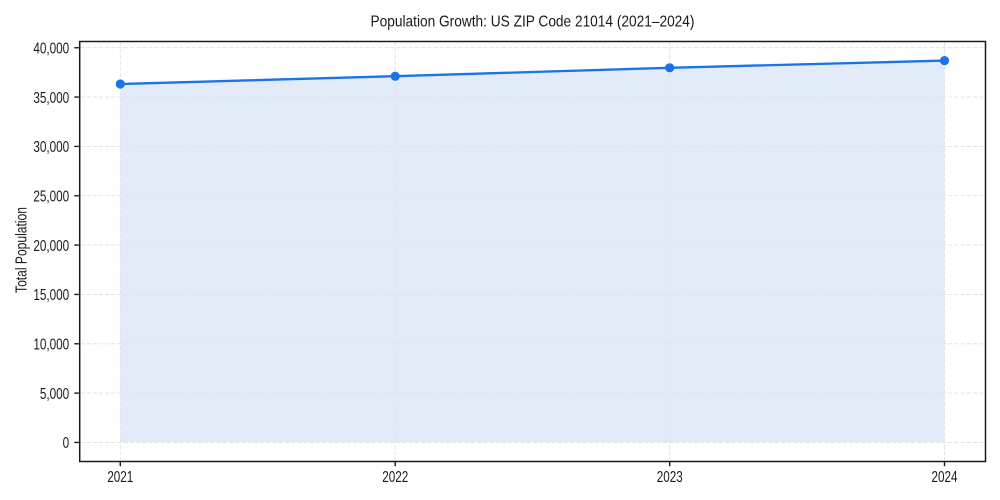  What do you see at coordinates (945, 476) in the screenshot?
I see `svg-text: 2024` at bounding box center [945, 476].